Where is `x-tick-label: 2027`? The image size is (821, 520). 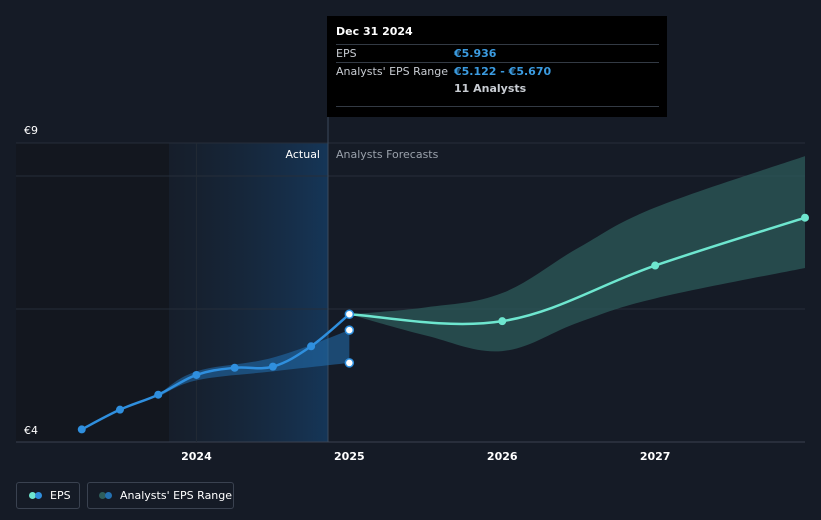 x-tick-label: 2027 is located at coordinates (655, 456).